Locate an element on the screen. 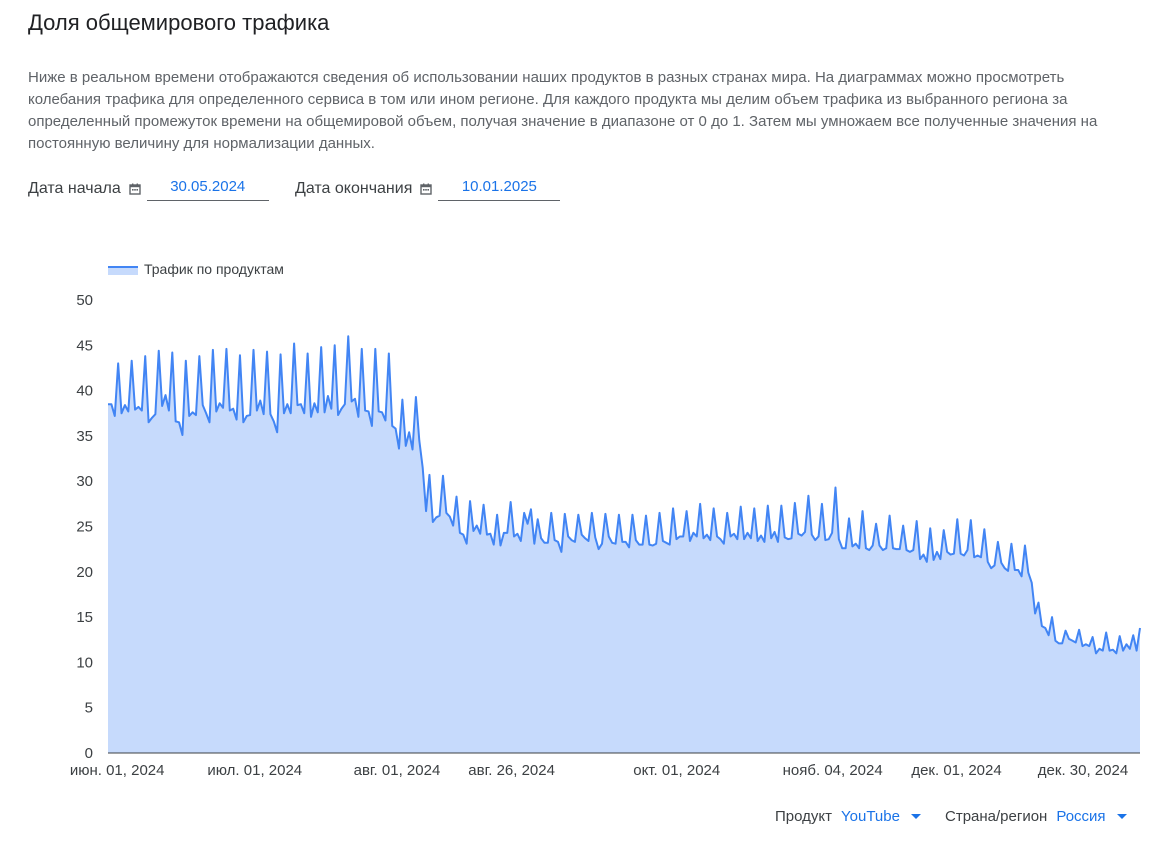 The height and width of the screenshot is (851, 1159). x-tick-label: дек. 01, 2024 is located at coordinates (956, 770).